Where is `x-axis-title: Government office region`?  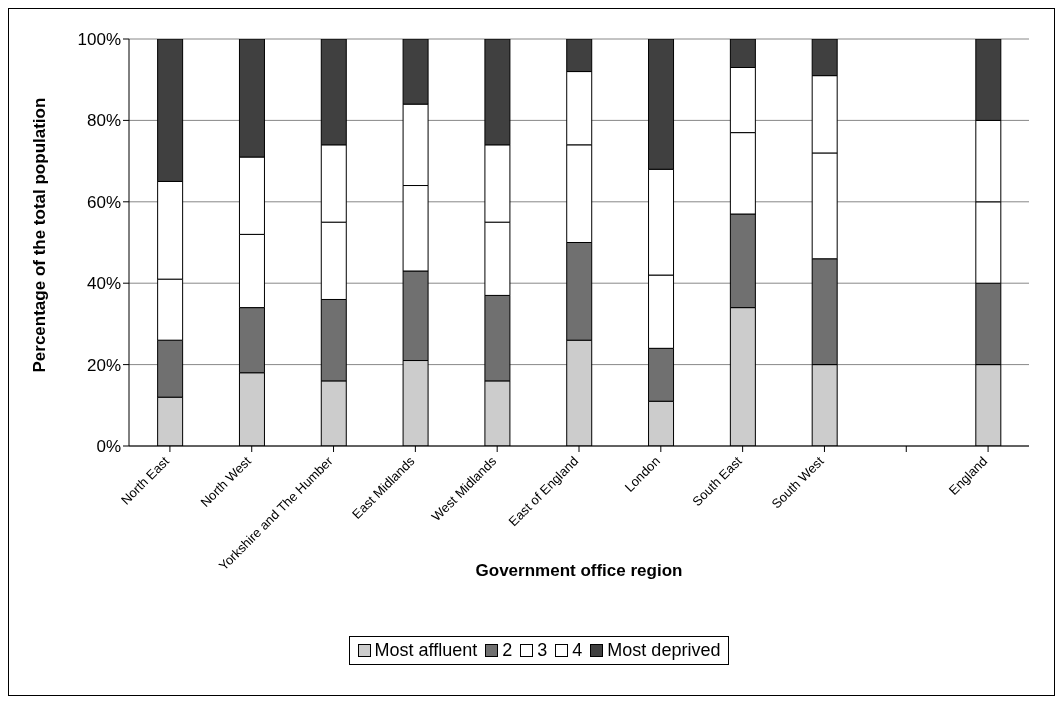
x-axis-title: Government office region is located at coordinates (579, 570).